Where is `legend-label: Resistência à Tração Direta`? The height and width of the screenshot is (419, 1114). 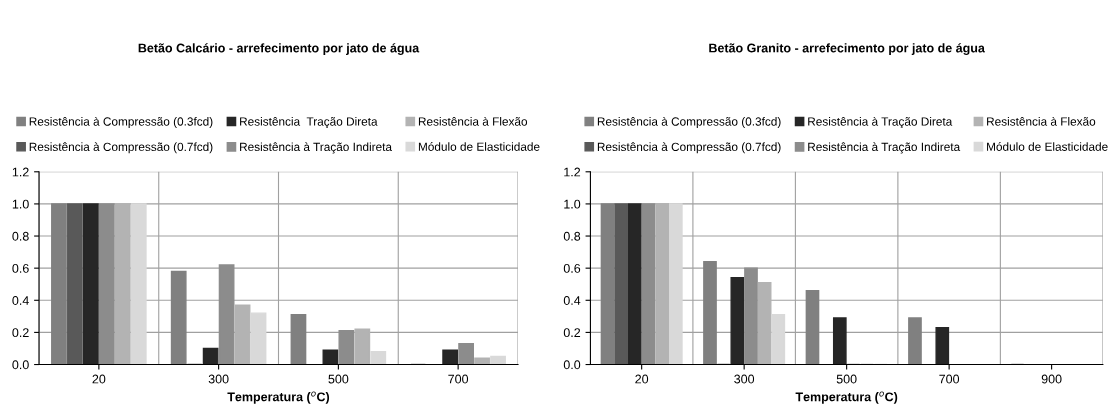 legend-label: Resistência à Tração Direta is located at coordinates (880, 122).